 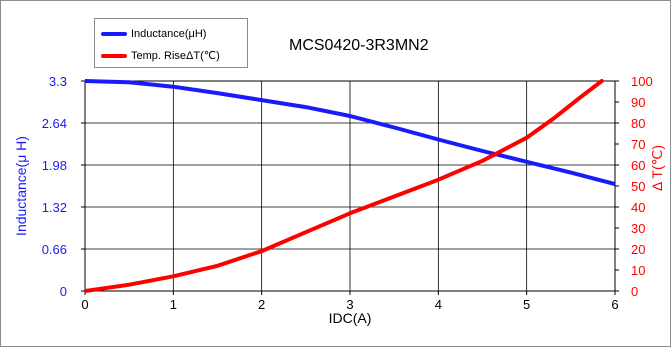 I want to click on x-tick-label: 6, so click(x=614, y=304).